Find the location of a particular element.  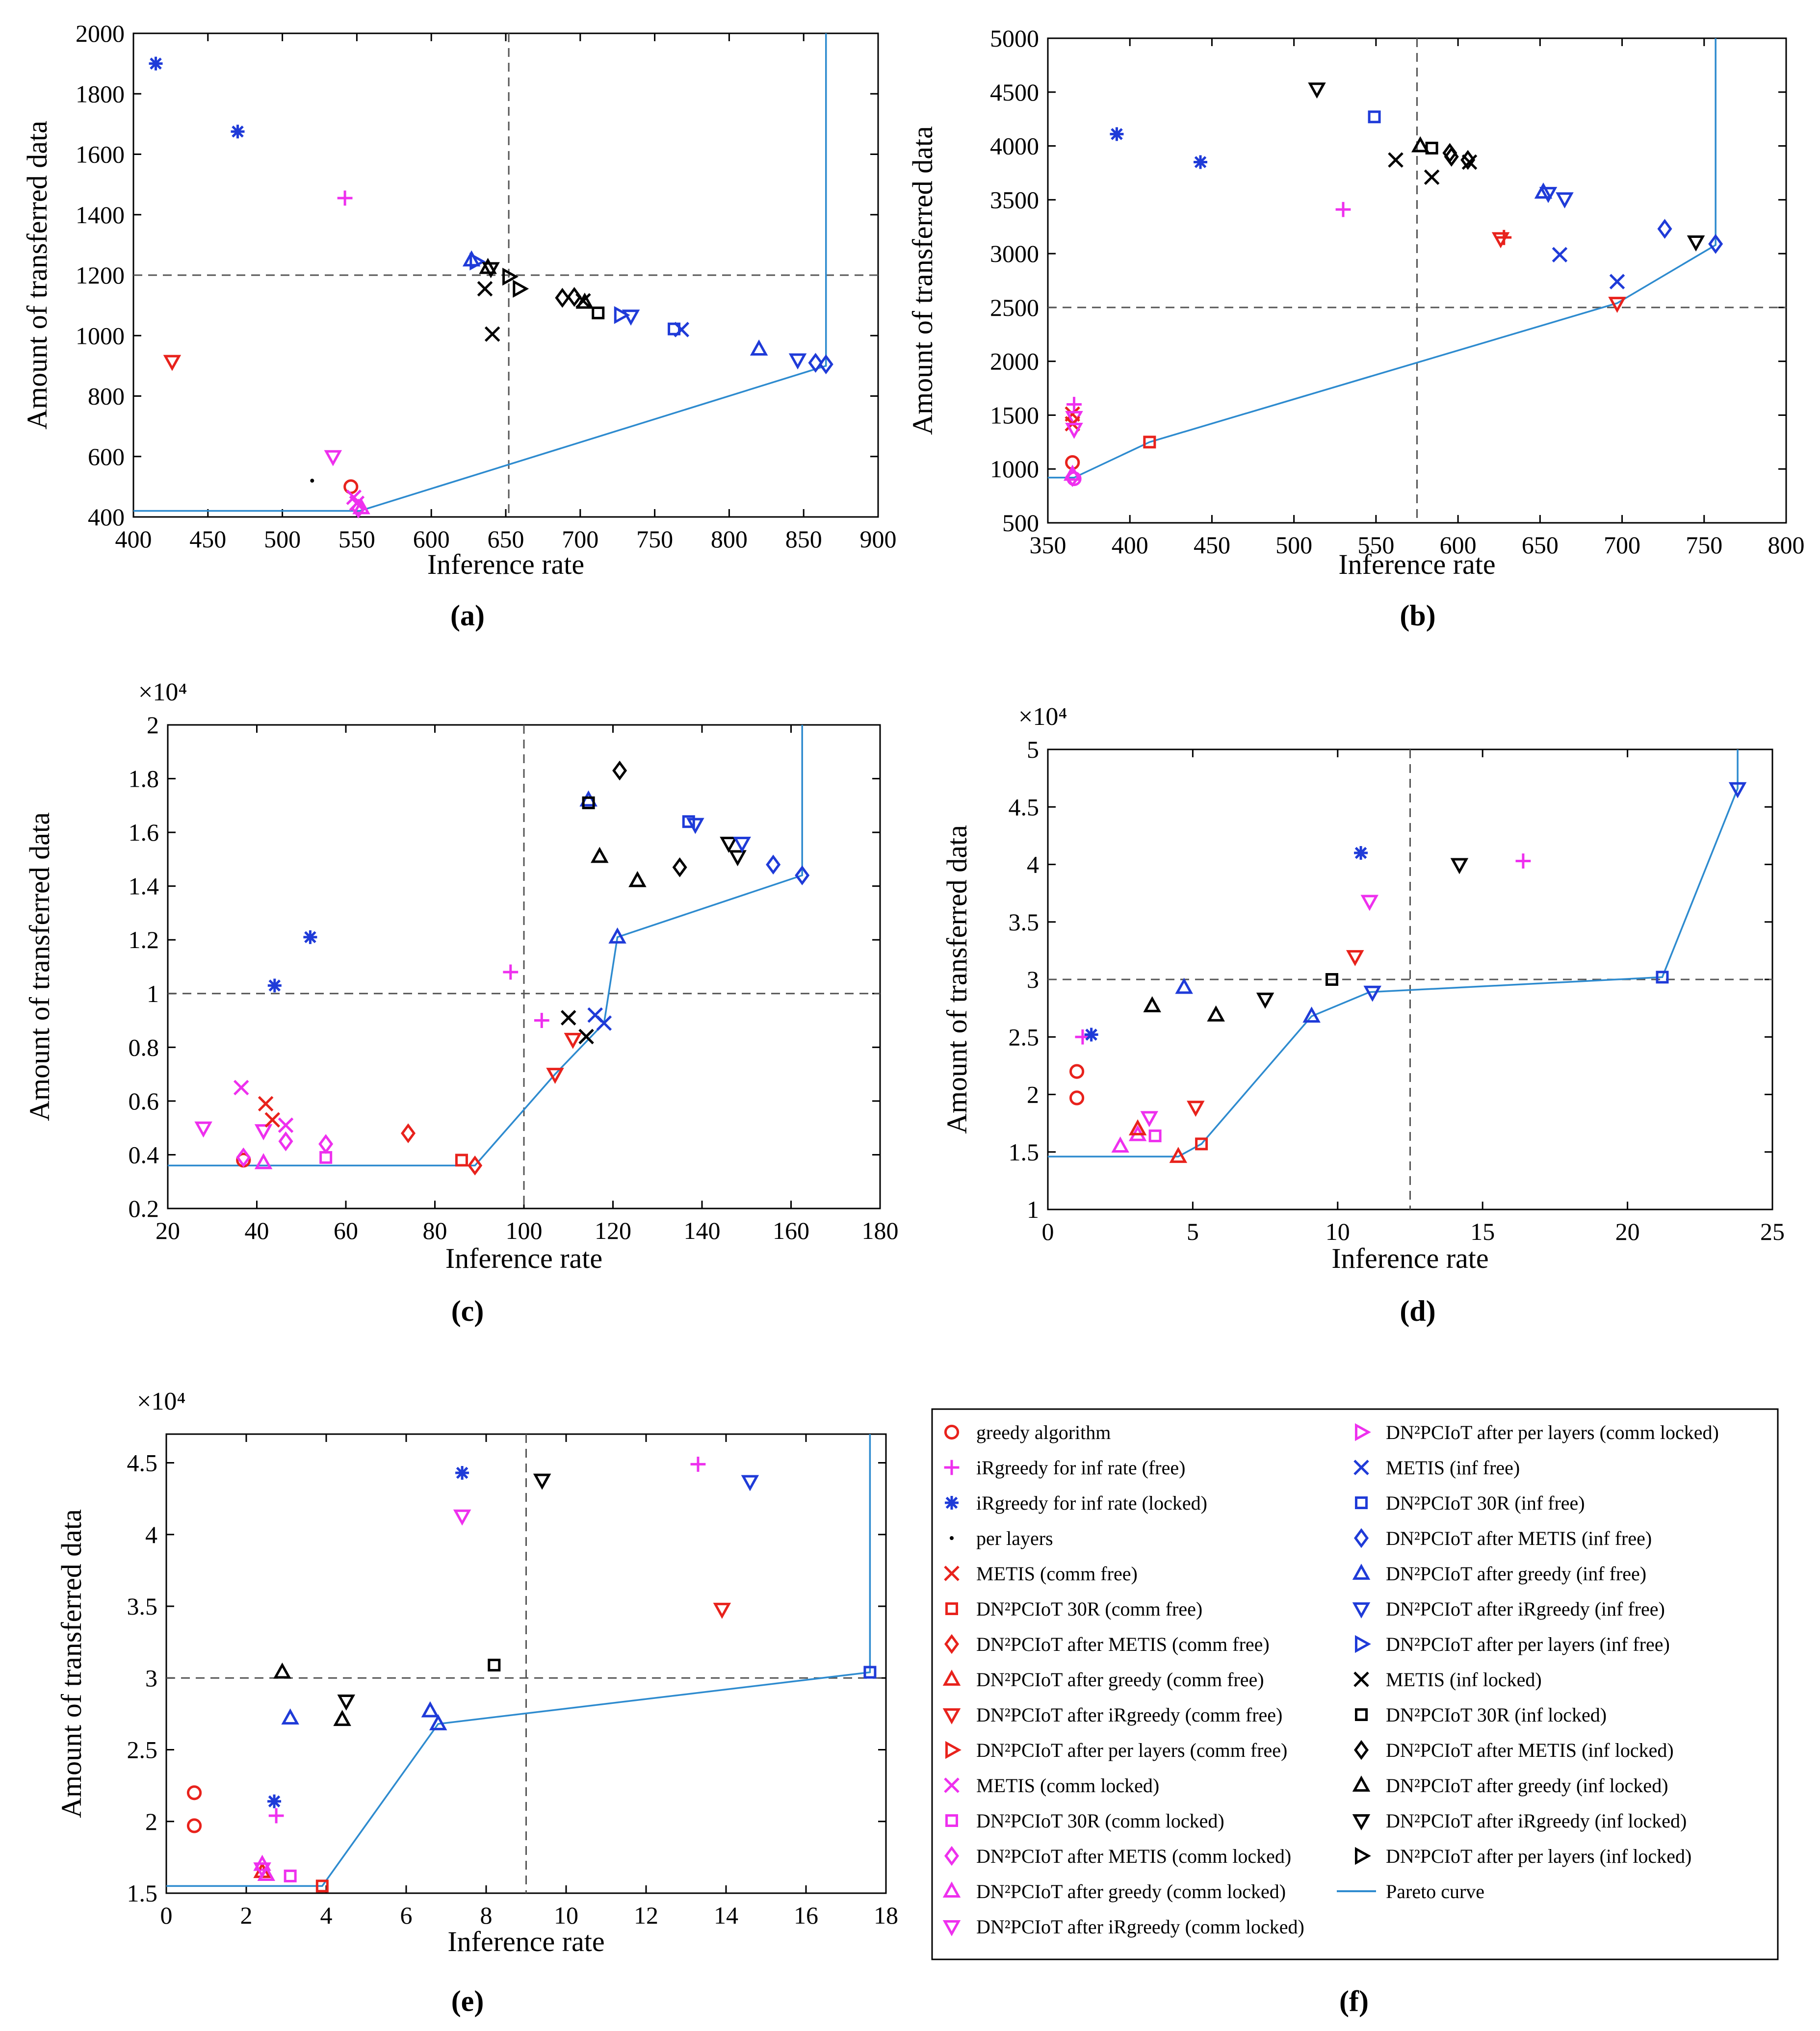

legend-item: DN²PCIoT after greedy (comm locked) is located at coordinates (1114, 1891).